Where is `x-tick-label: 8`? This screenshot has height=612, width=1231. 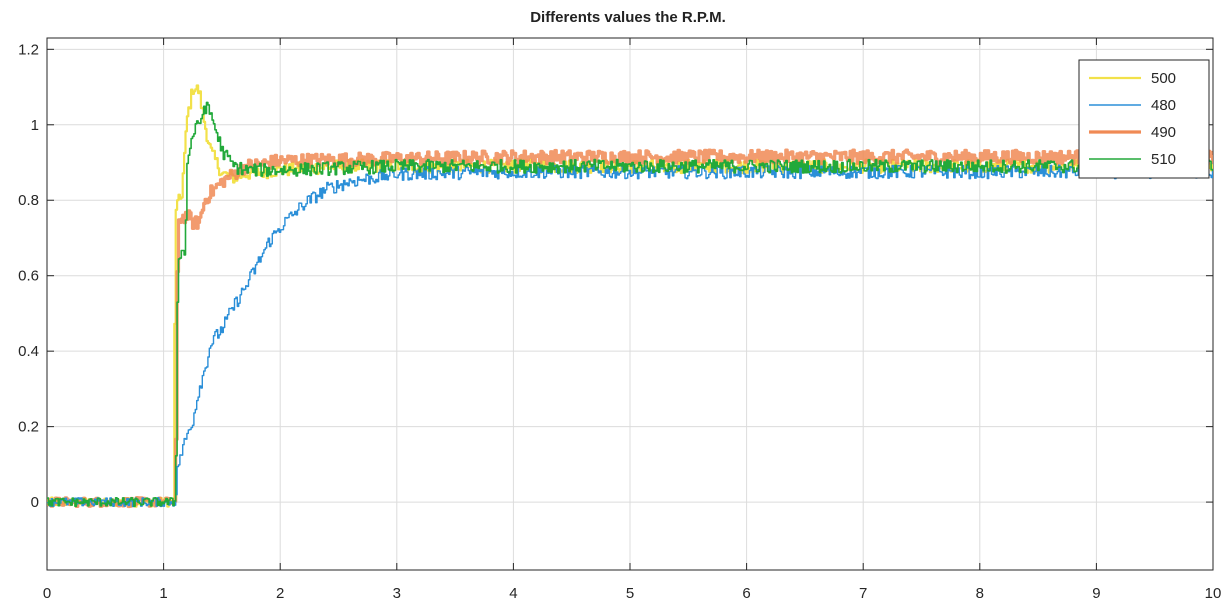 x-tick-label: 8 is located at coordinates (980, 593).